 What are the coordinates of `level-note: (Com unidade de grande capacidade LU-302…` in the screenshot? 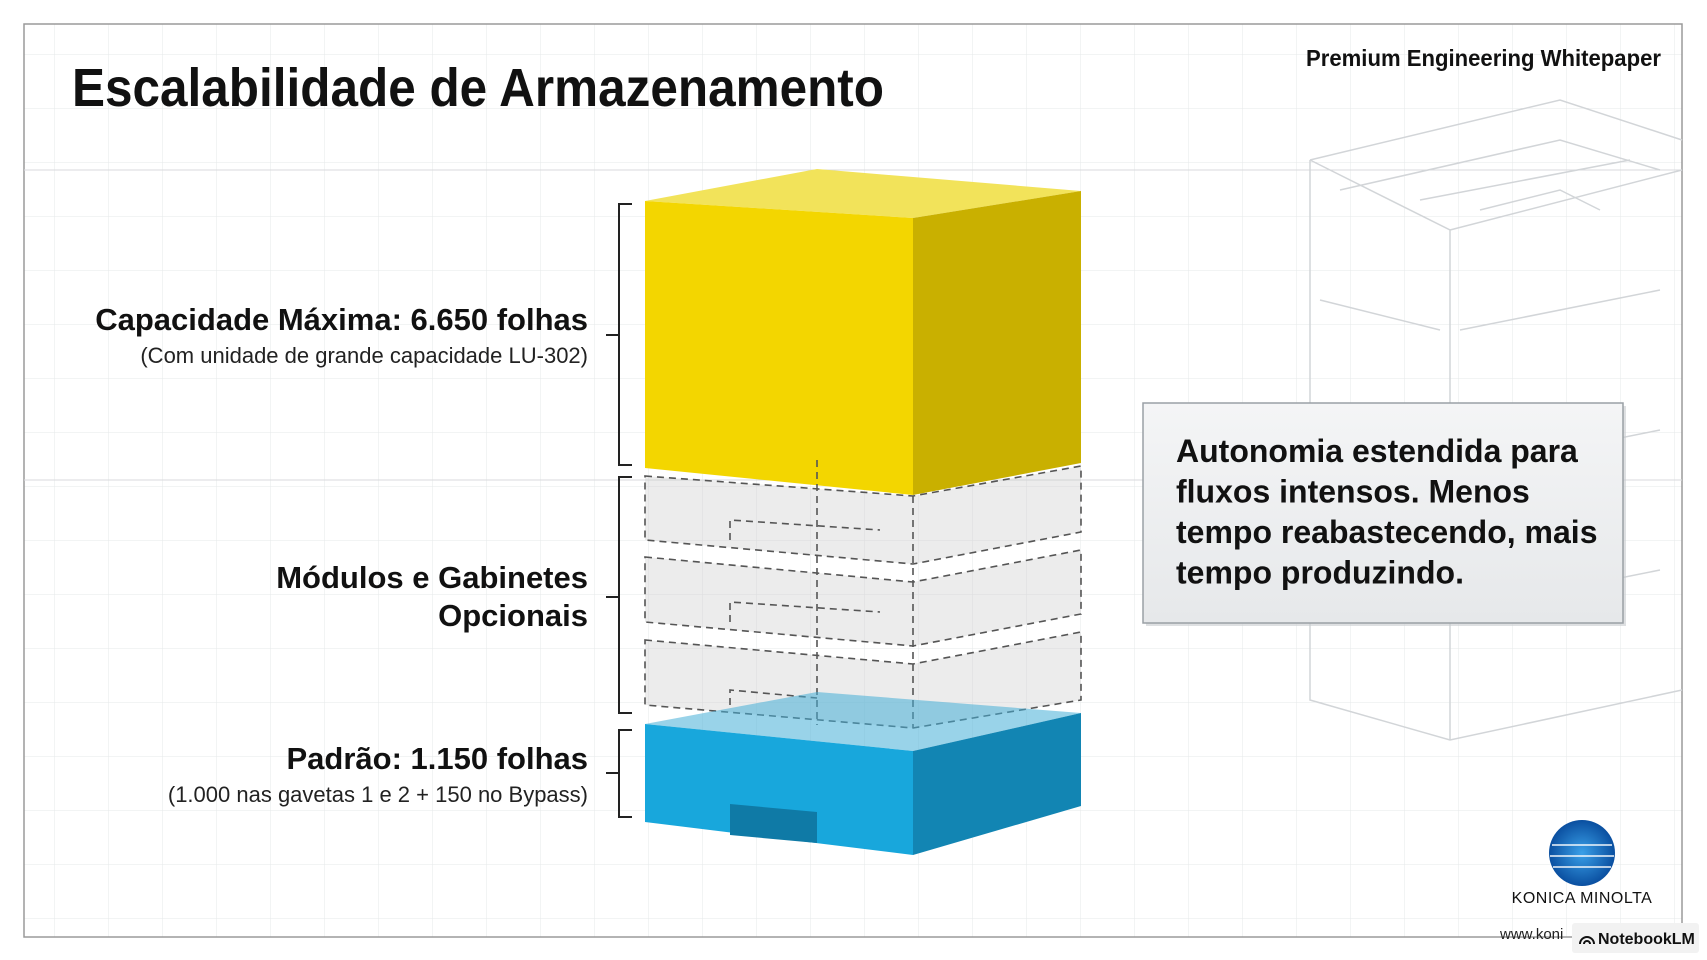 It's located at (364, 355).